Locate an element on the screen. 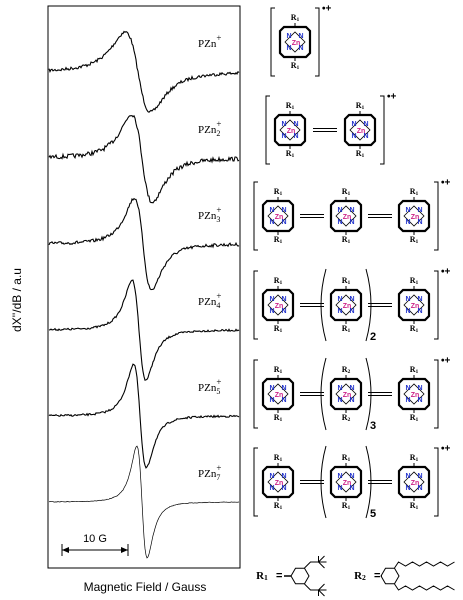 The image size is (463, 600). trace-label: PZn4+ is located at coordinates (209, 300).